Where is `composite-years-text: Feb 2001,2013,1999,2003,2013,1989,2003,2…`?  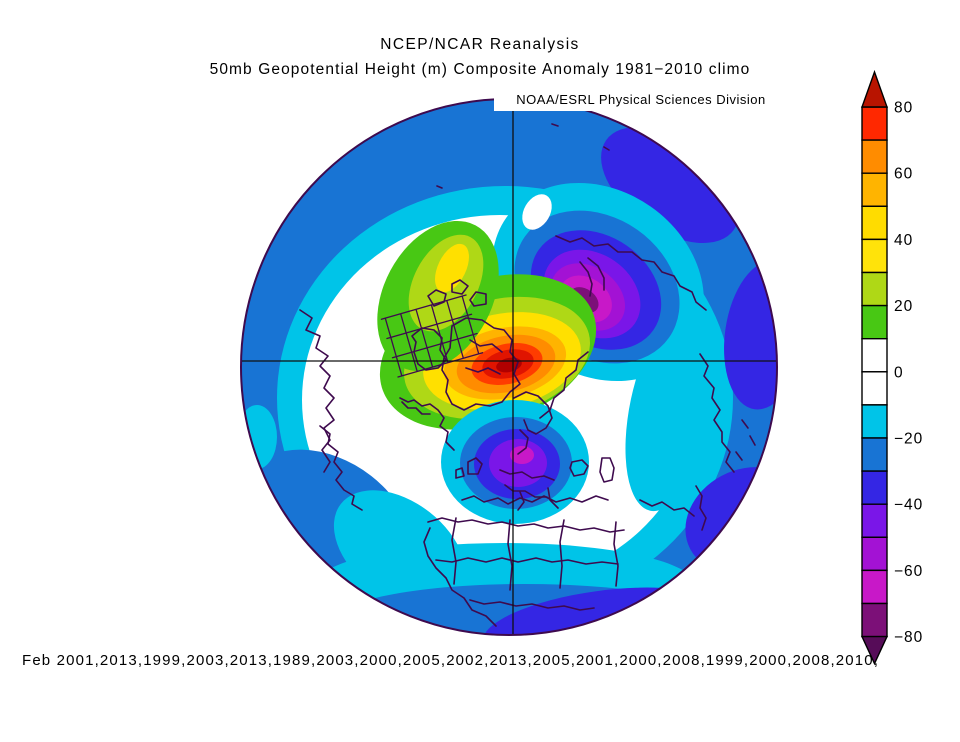
composite-years-text: Feb 2001,2013,1999,2003,2013,1989,2003,2… is located at coordinates (451, 660).